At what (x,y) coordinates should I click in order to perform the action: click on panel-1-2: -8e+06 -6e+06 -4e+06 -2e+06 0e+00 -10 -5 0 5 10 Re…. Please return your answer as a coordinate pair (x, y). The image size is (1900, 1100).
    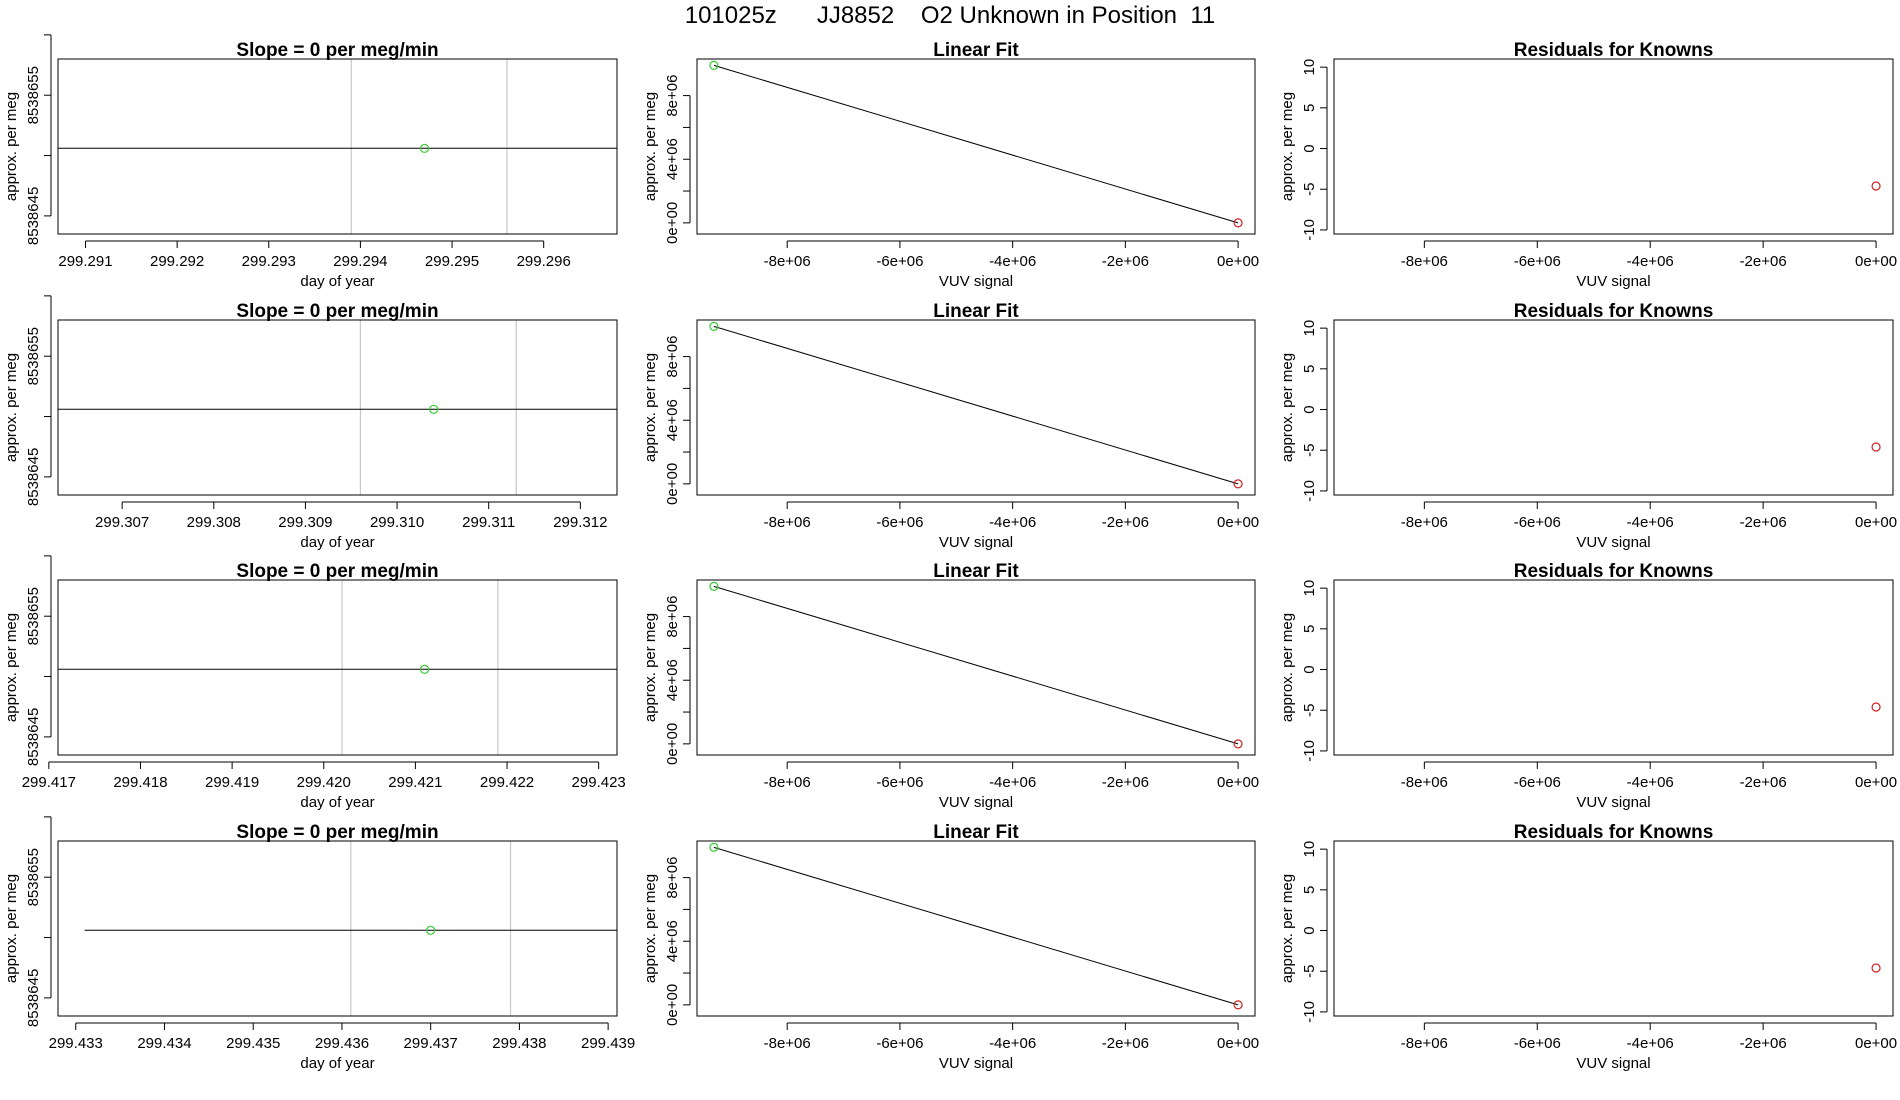
    Looking at the image, I should click on (1588, 426).